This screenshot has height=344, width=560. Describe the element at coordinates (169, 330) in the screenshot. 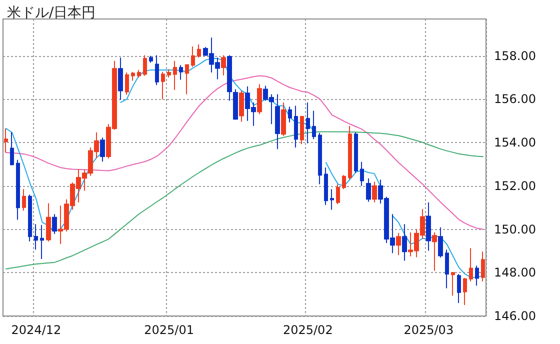

I see `x-tick-label: 2025/01` at that location.